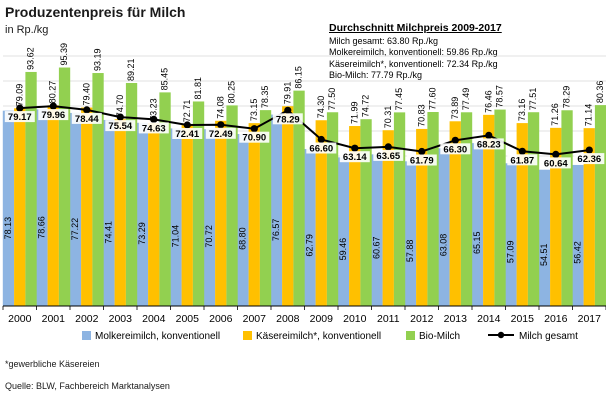  Describe the element at coordinates (254, 138) in the screenshot. I see `line-value-label: 70.90` at that location.